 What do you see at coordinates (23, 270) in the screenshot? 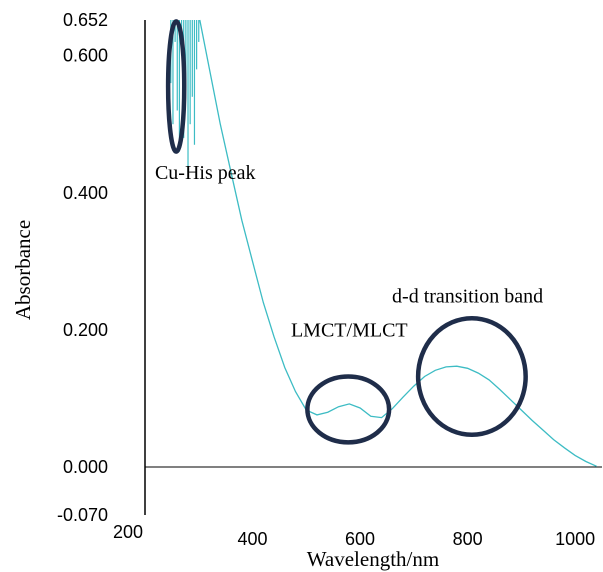
I see `y-axis-title: Absorbance` at bounding box center [23, 270].